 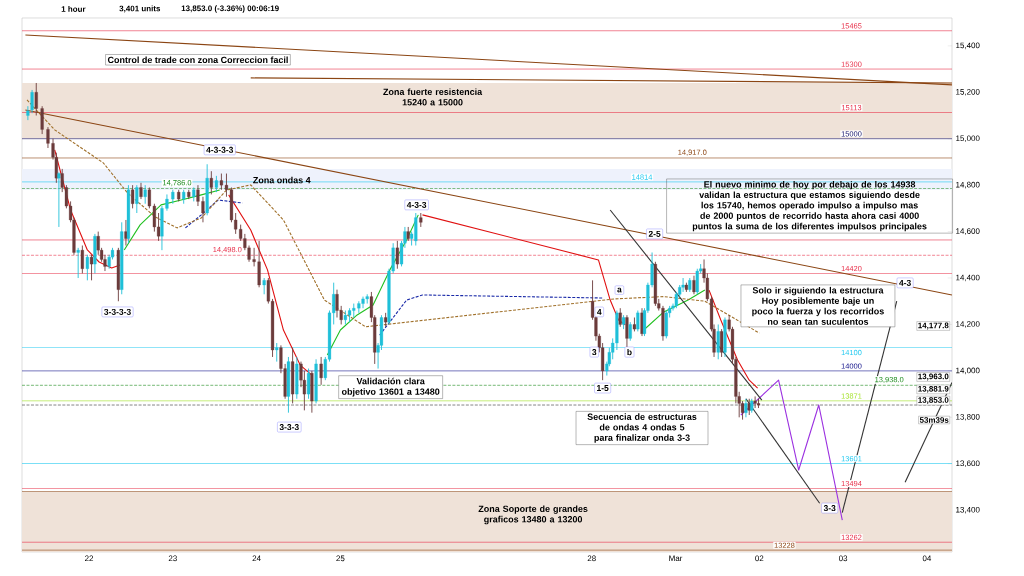 I want to click on annotation: Solo ir siguiendo la estructura Hoy posiblemente baje un poco la fuerza y los recorridos no sean tan suculentos, so click(x=818, y=305).